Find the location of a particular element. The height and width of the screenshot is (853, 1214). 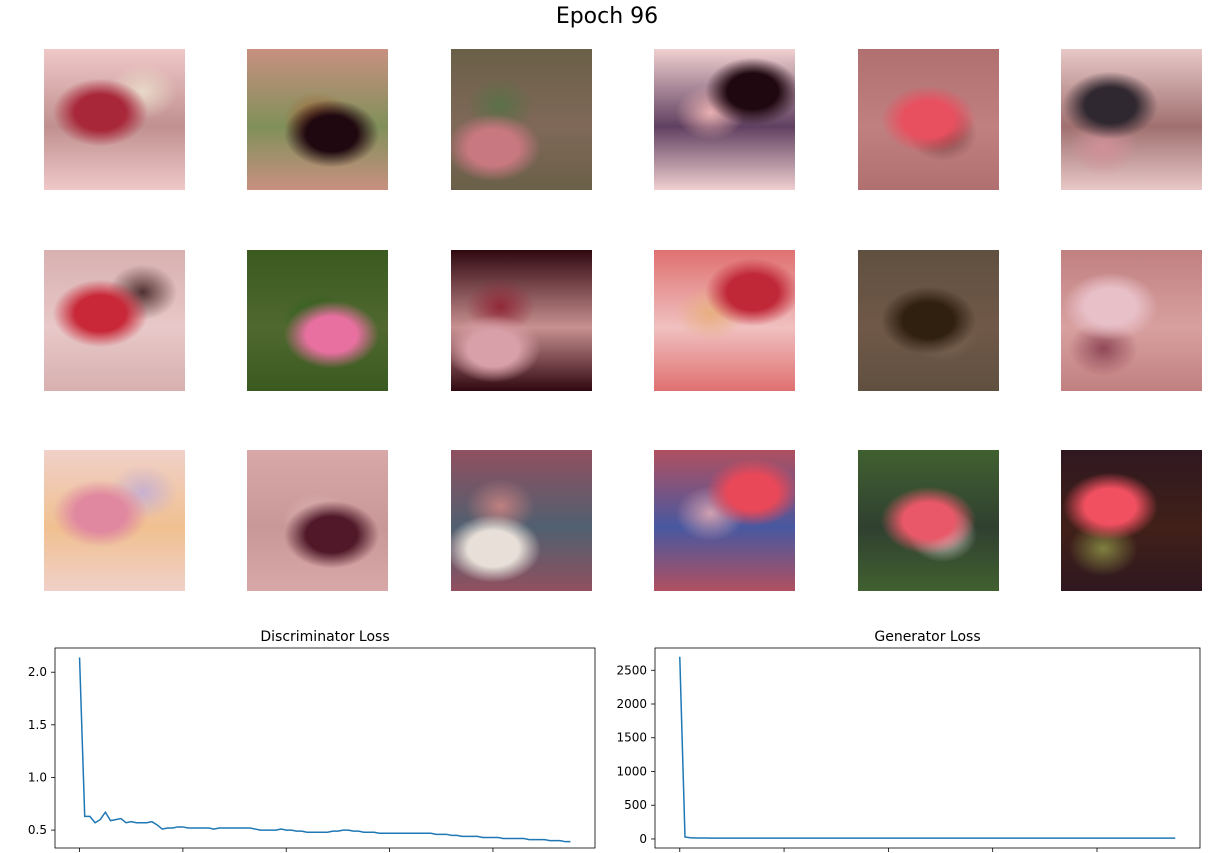

y-tick-label: 1500 is located at coordinates (631, 738).